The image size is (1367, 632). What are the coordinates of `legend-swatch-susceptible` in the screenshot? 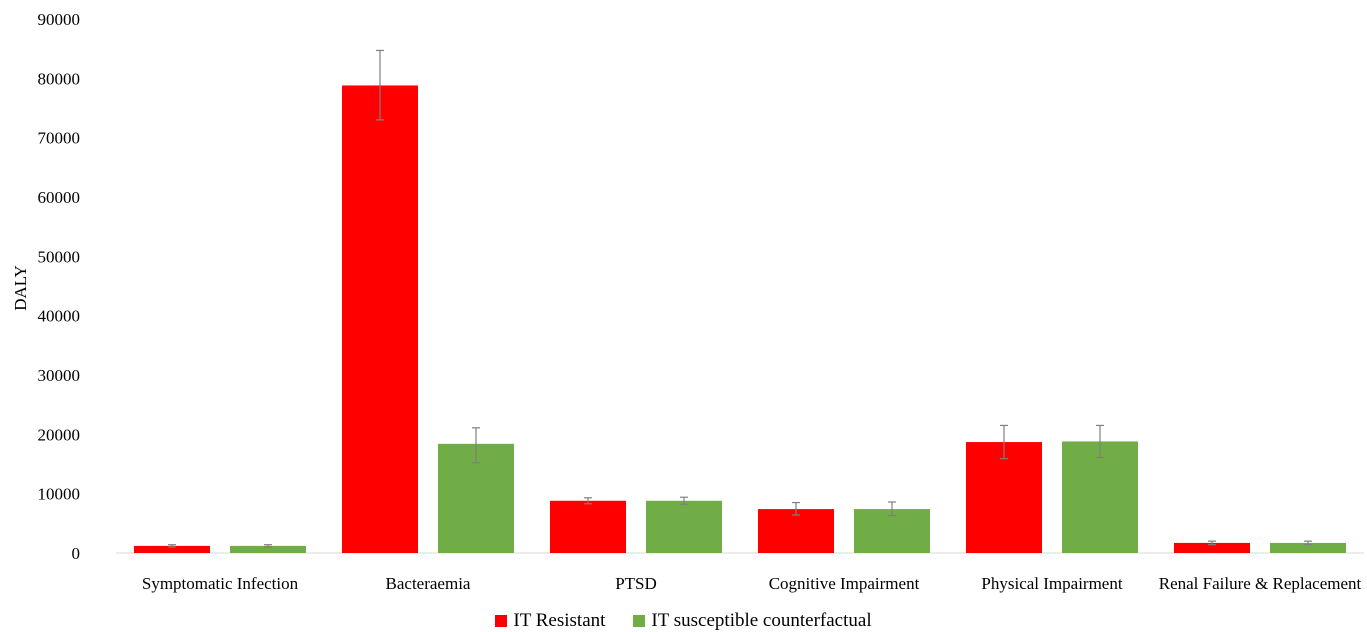 It's located at (639, 621).